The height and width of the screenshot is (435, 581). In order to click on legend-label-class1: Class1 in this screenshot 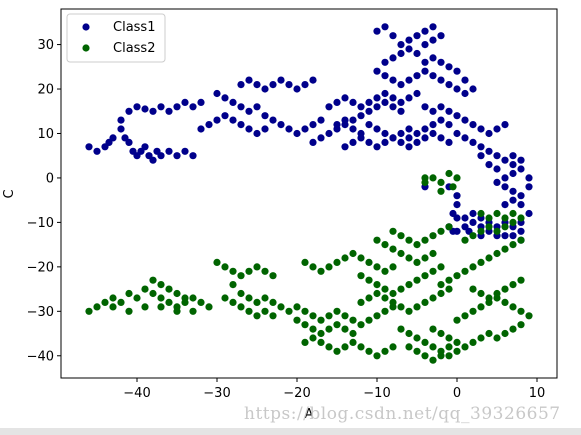, I will do `click(134, 27)`.